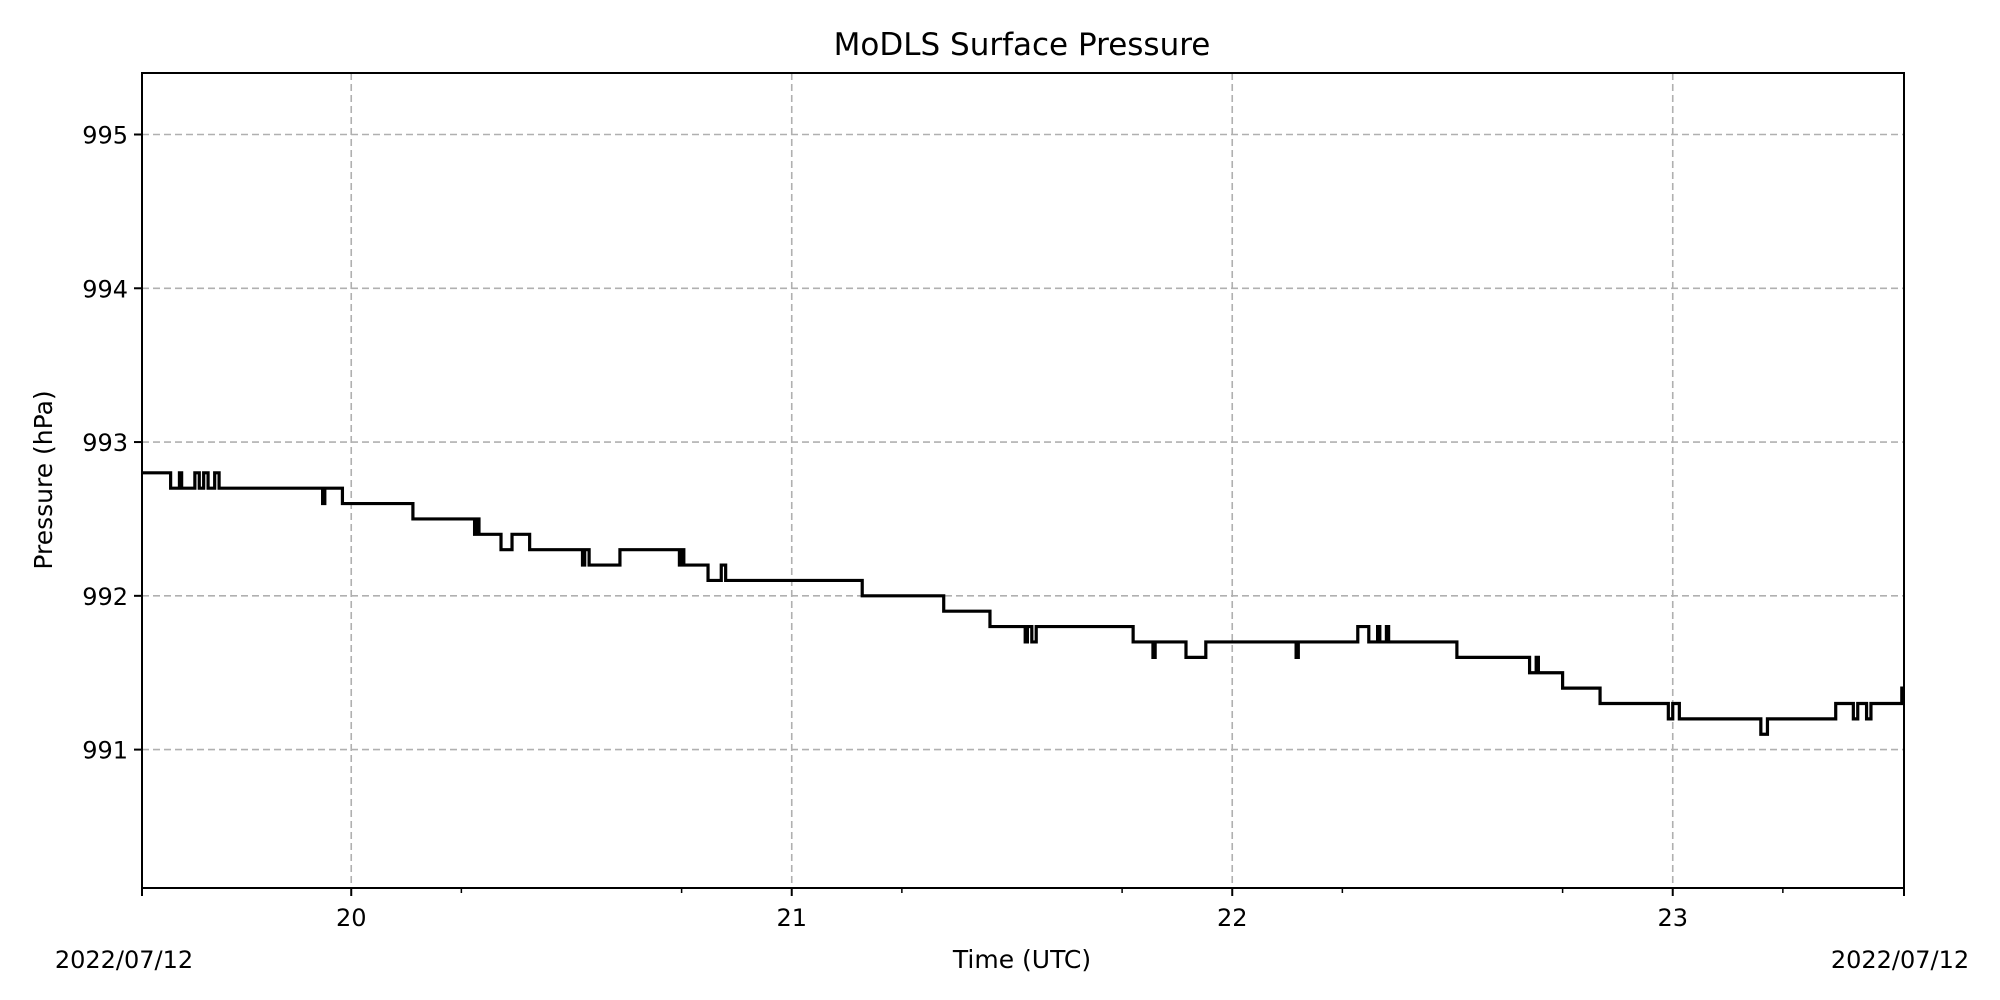  I want to click on y-tick-label: 993, so click(105, 443).